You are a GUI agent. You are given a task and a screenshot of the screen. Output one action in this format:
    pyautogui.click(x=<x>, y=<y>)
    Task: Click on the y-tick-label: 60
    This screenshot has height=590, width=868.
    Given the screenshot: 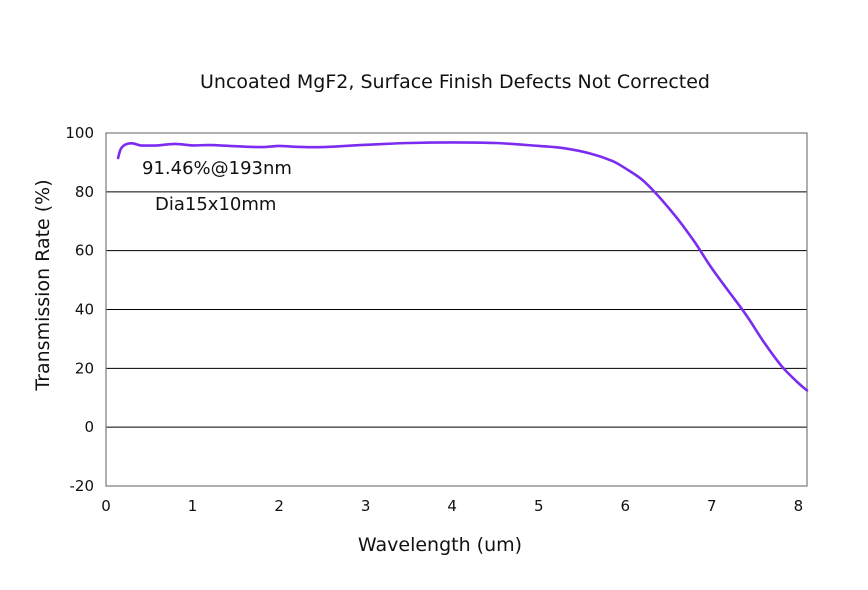 What is the action you would take?
    pyautogui.click(x=84, y=251)
    